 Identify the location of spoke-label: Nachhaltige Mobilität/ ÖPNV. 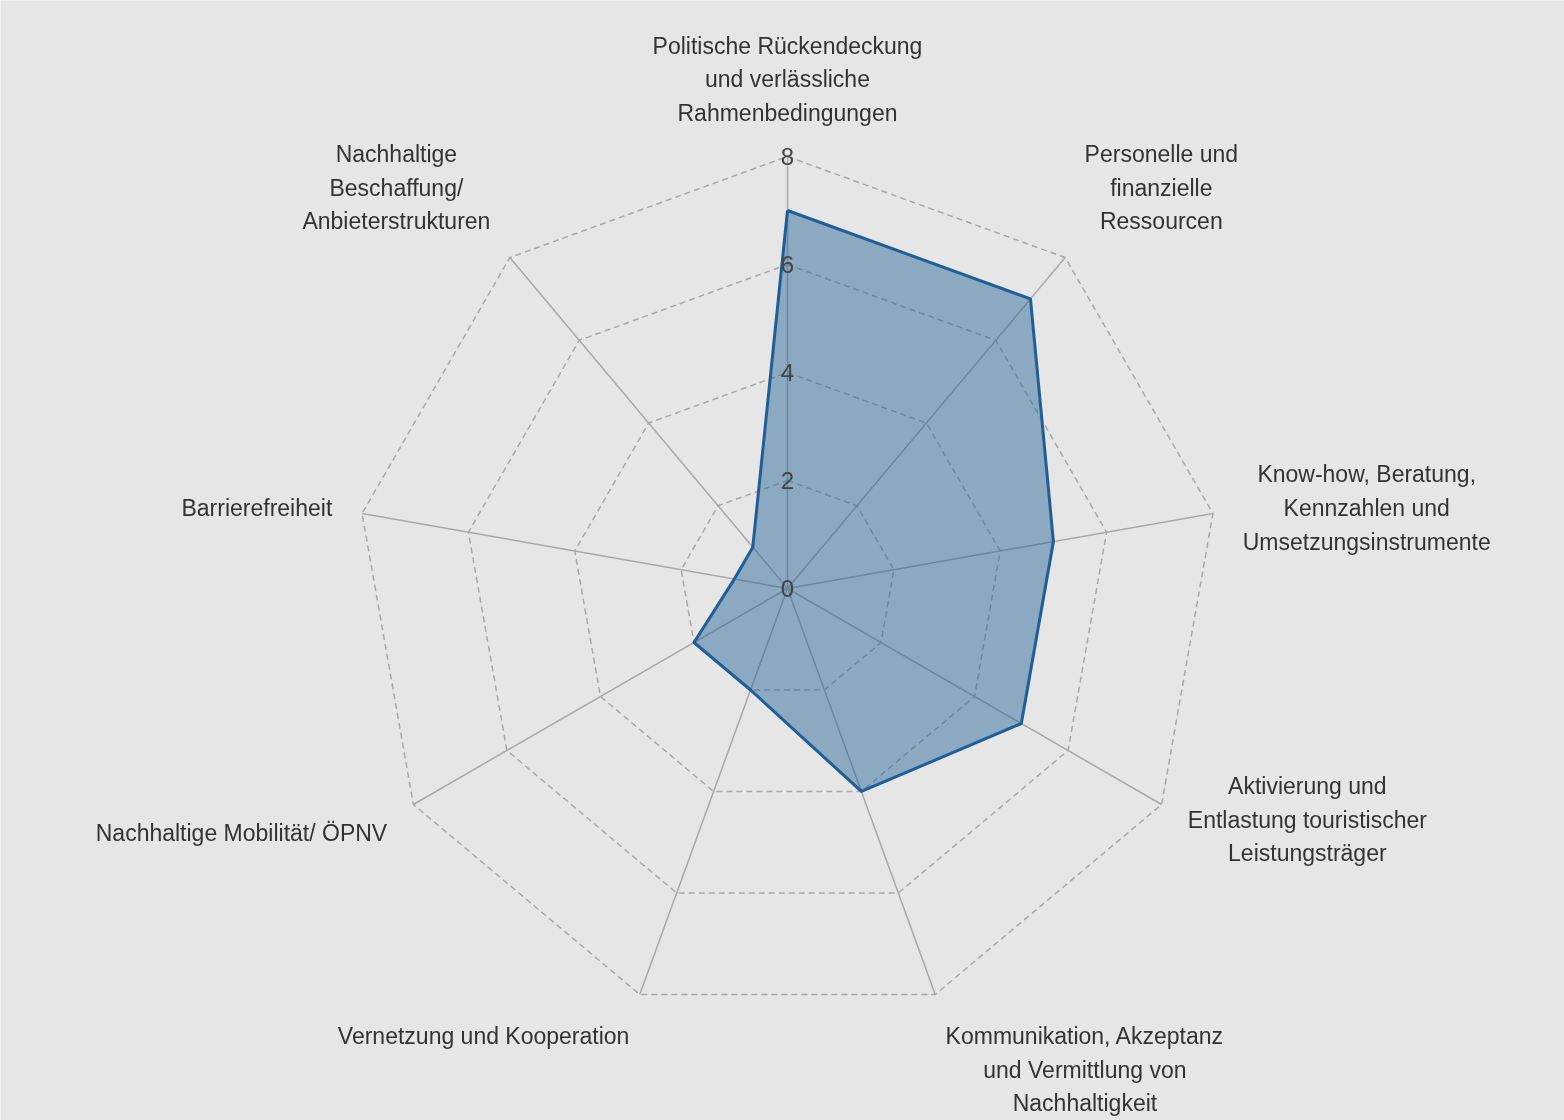
(241, 832).